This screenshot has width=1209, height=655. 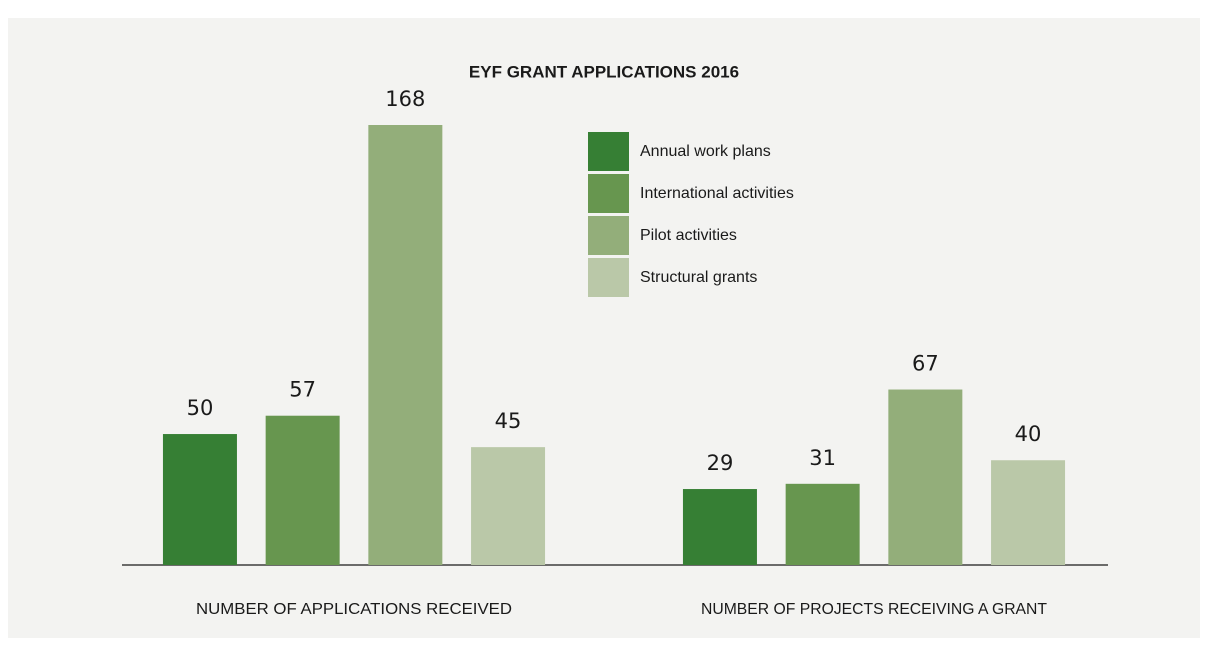 I want to click on data-label: 40, so click(x=1028, y=434).